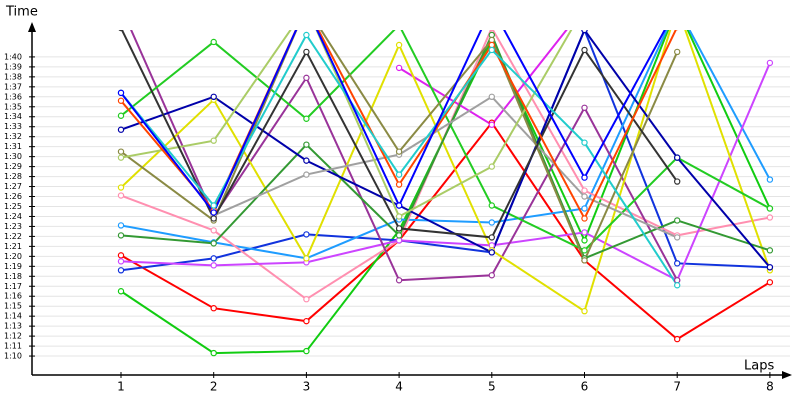 The height and width of the screenshot is (400, 800). Describe the element at coordinates (787, 375) in the screenshot. I see `x-arrow` at that location.